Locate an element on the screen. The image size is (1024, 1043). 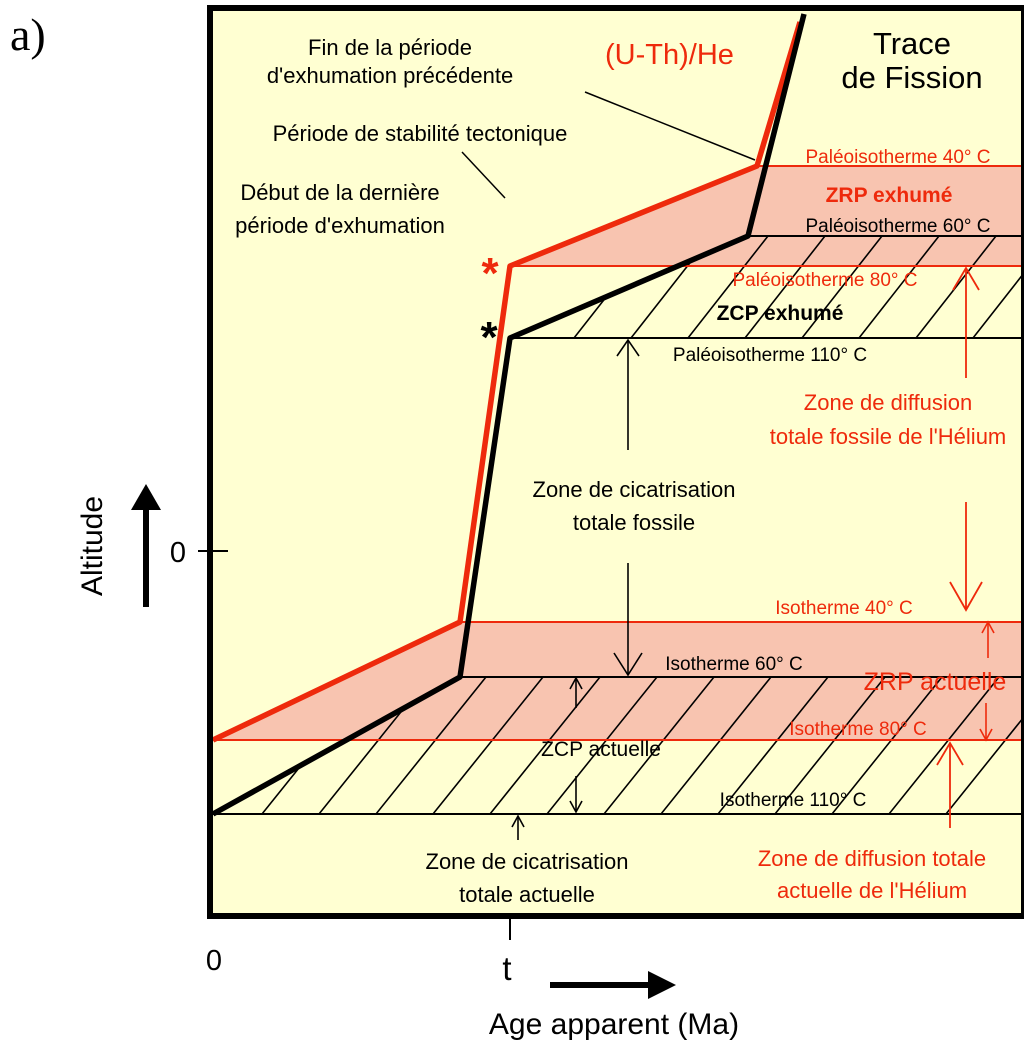
zrp-exhumed-label: ZRP exhumé is located at coordinates (889, 195).